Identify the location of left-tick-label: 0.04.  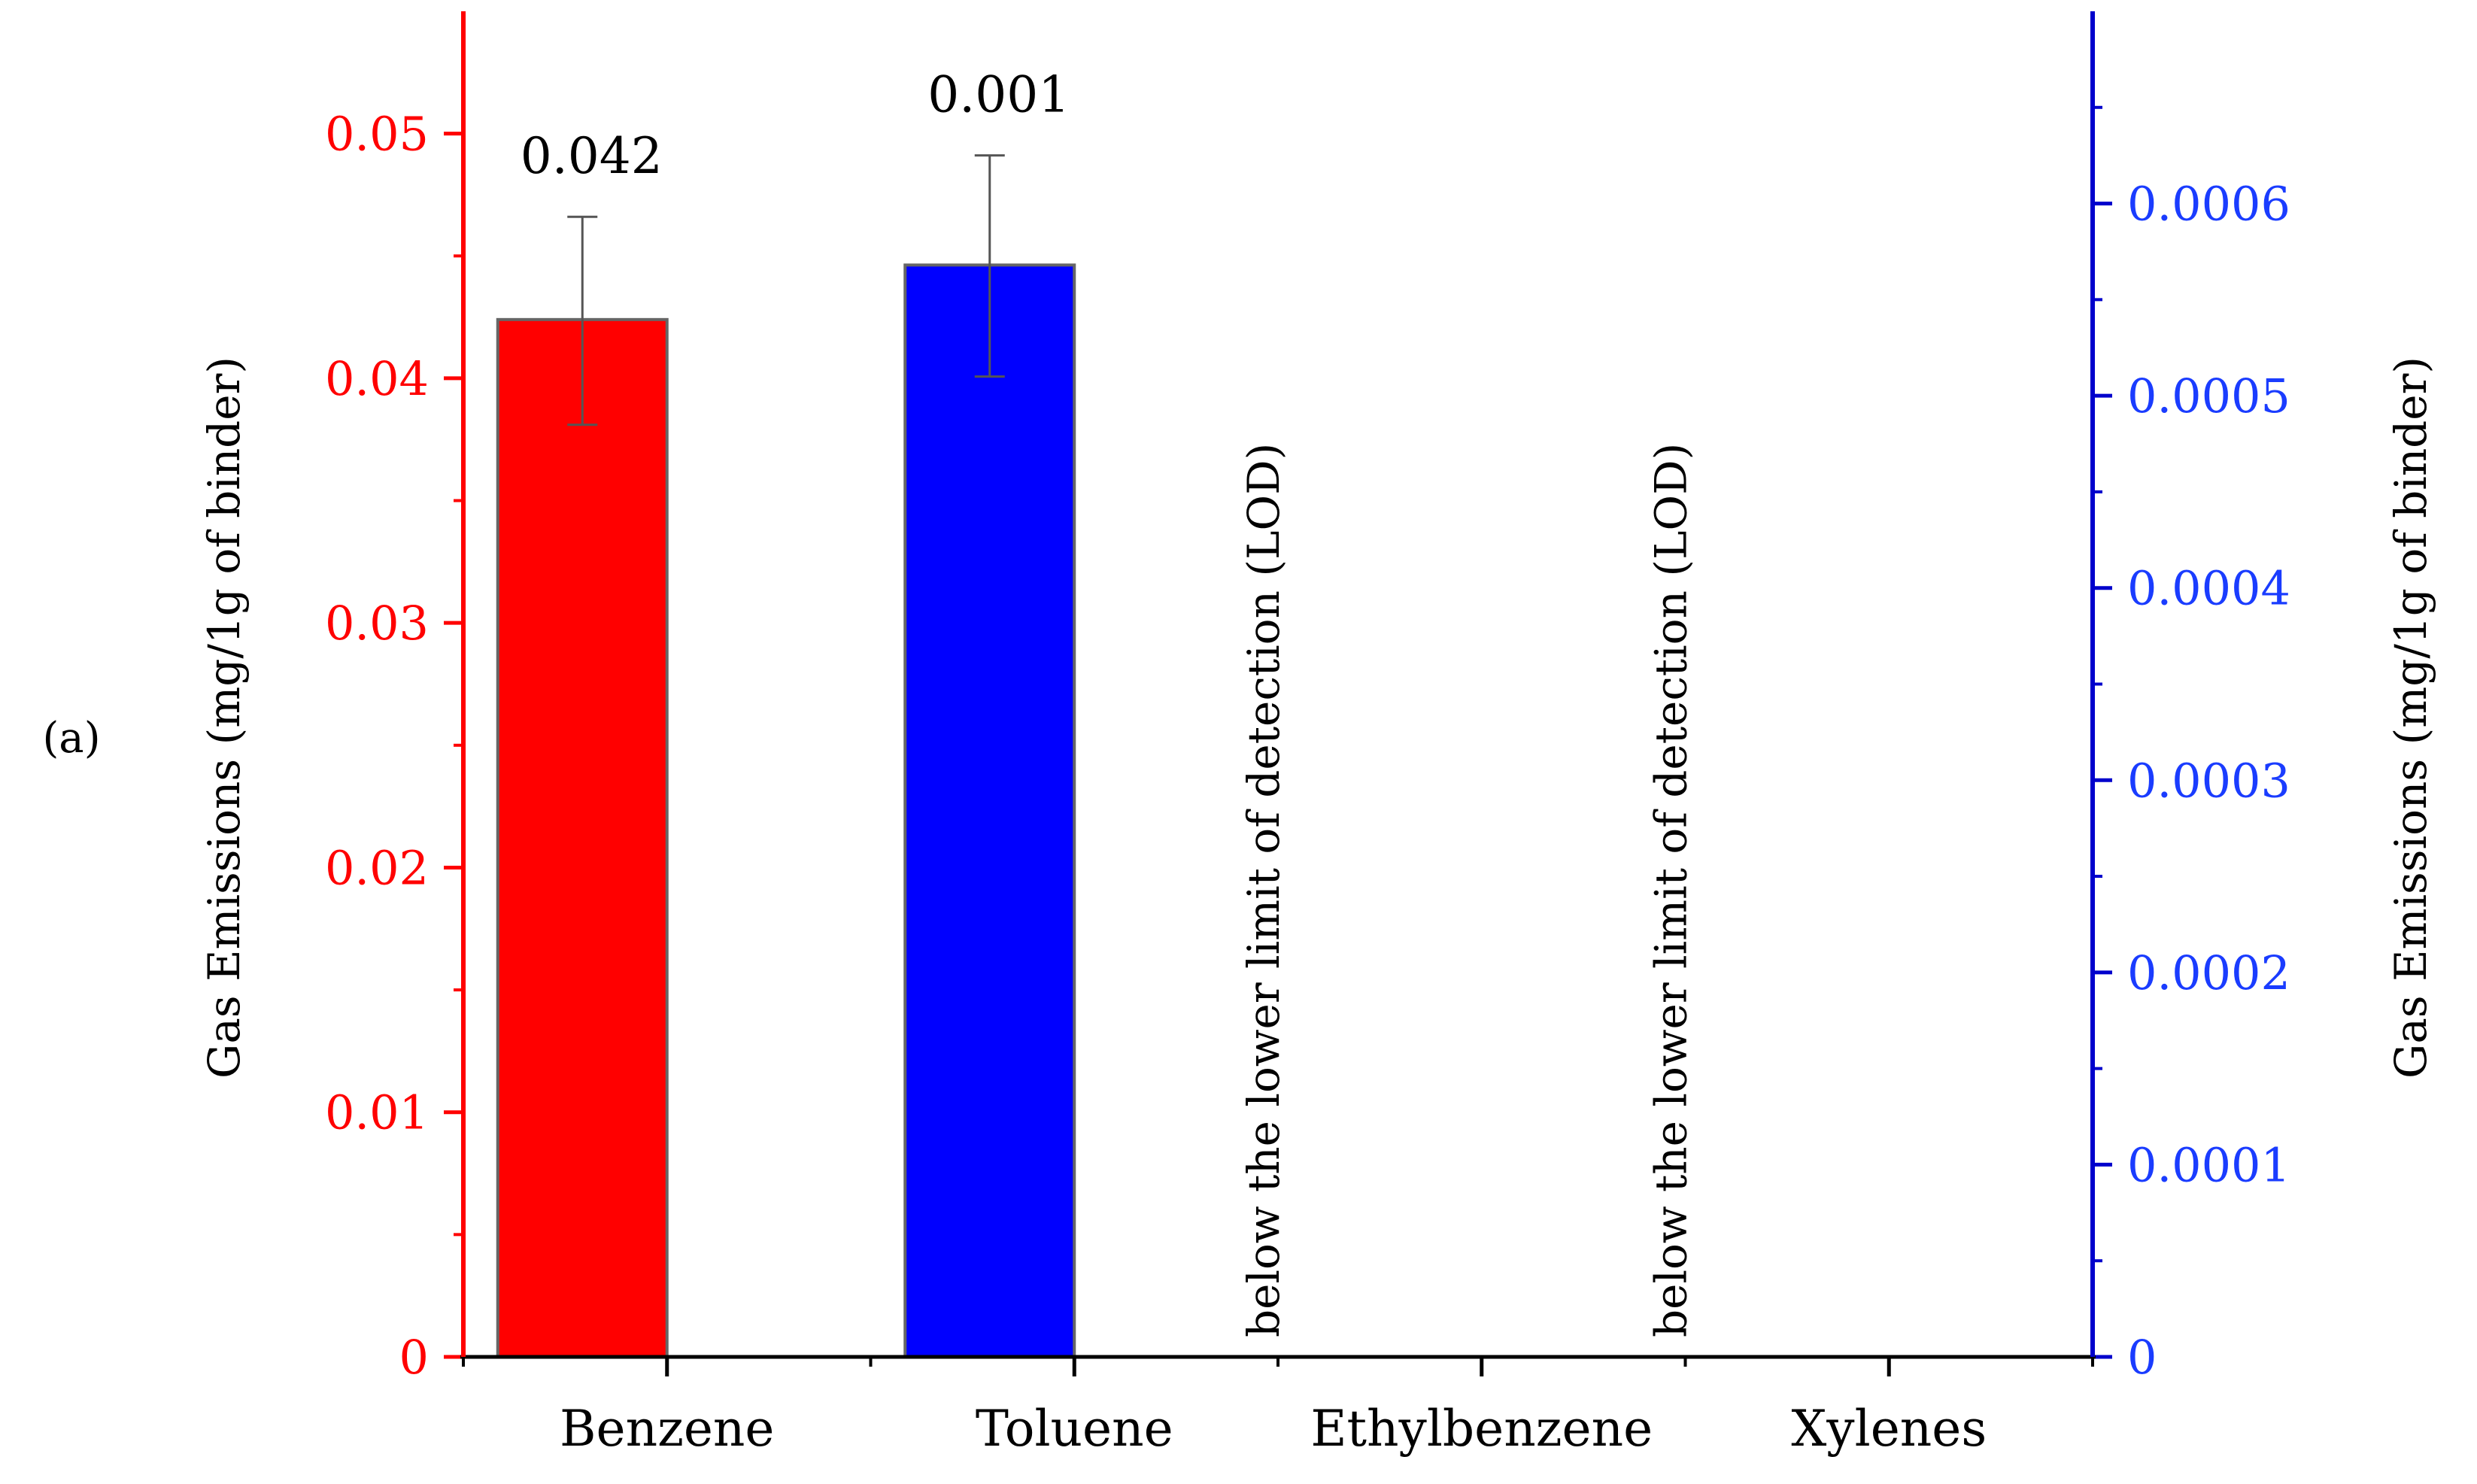
(377, 378).